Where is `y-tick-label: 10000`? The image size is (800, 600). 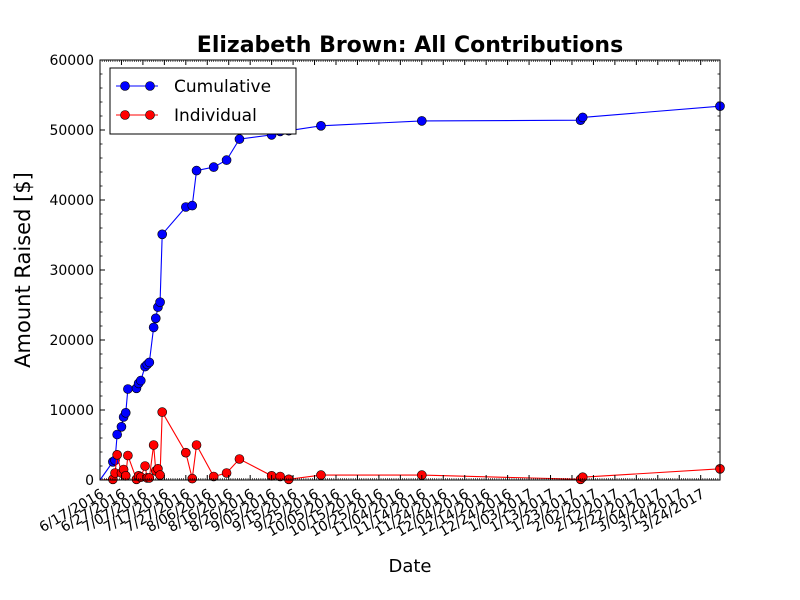
y-tick-label: 10000 is located at coordinates (71, 411).